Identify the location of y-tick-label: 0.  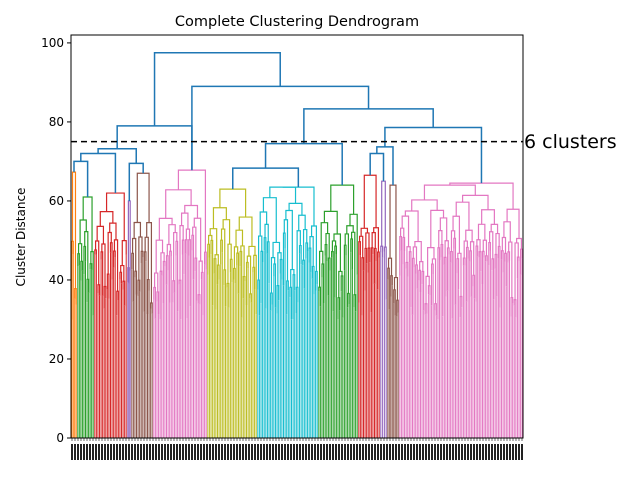
(60, 438).